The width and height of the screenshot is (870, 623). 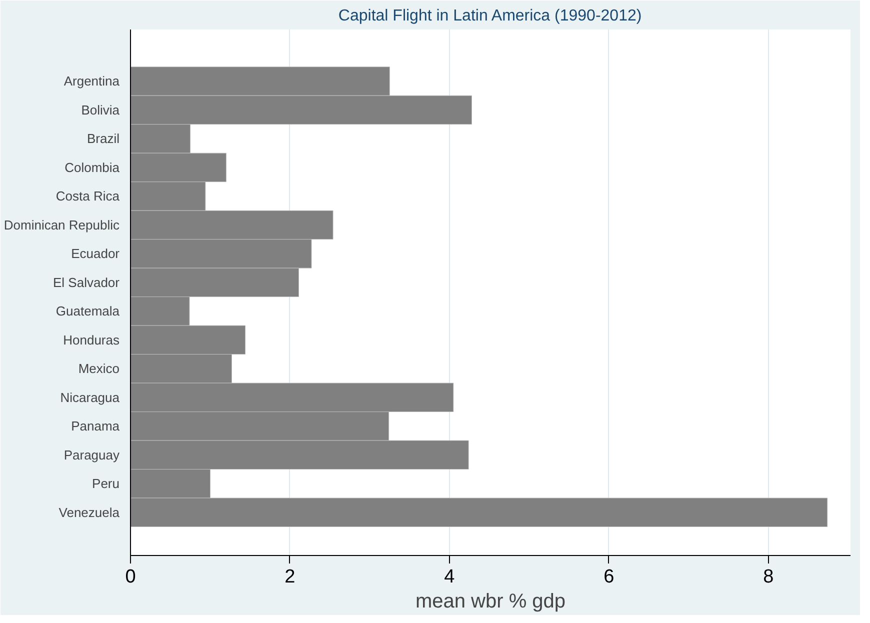 I want to click on y-tick-label: Dominican Republic, so click(x=62, y=224).